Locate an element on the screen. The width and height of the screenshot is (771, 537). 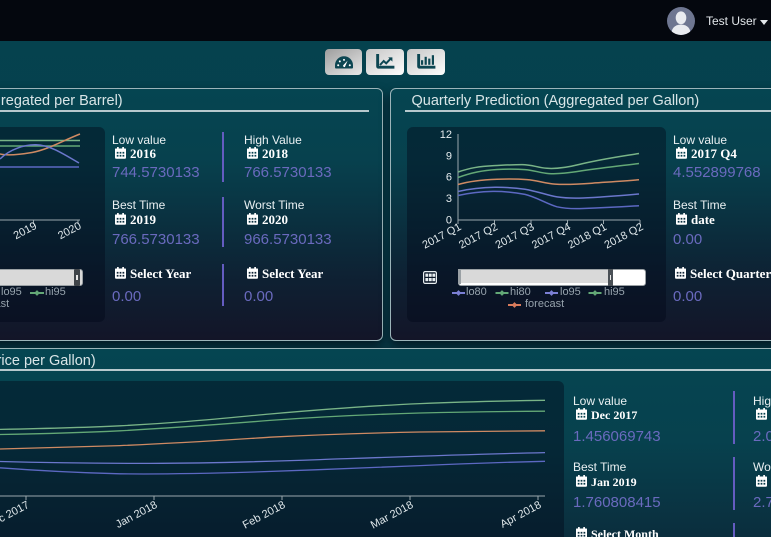
svg-text: Apr 2018 is located at coordinates (520, 515).